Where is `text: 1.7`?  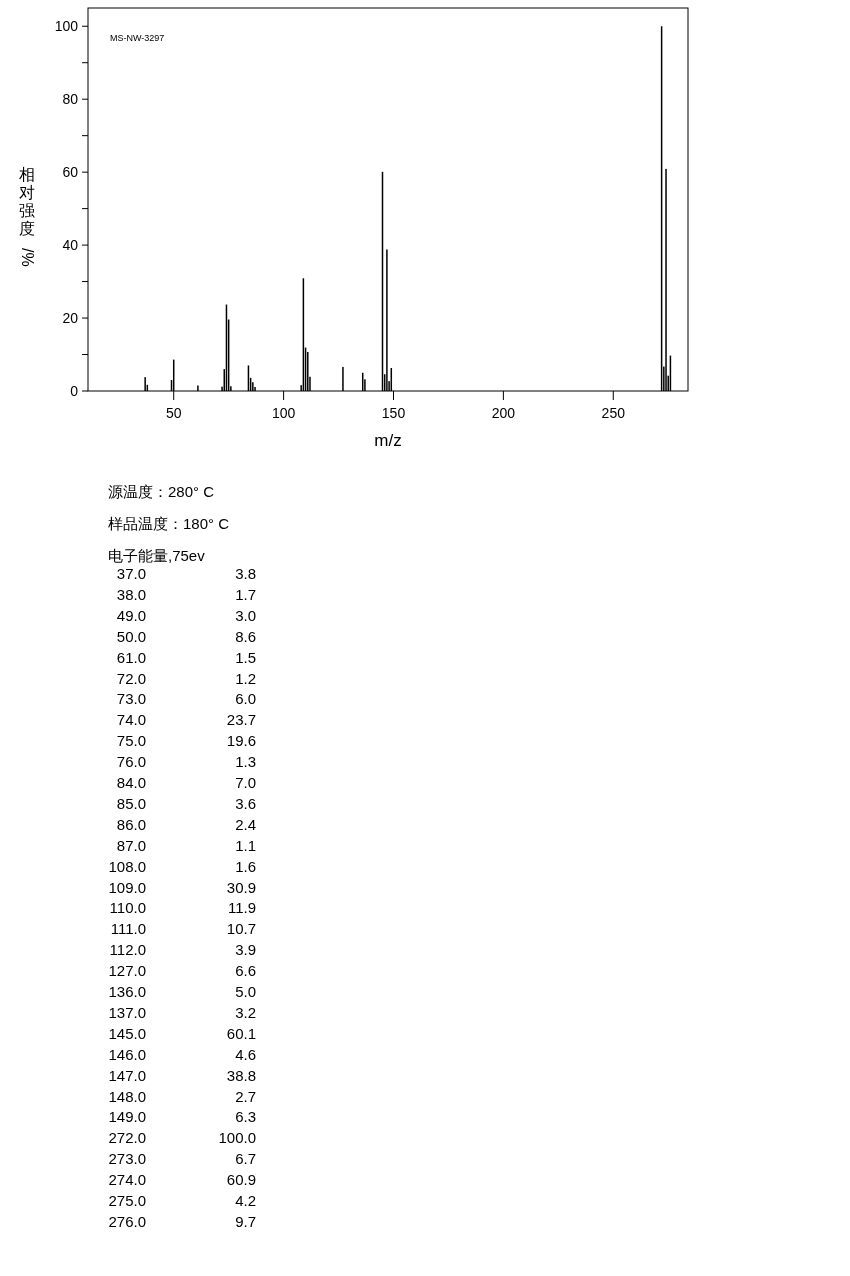 text: 1.7 is located at coordinates (245, 594).